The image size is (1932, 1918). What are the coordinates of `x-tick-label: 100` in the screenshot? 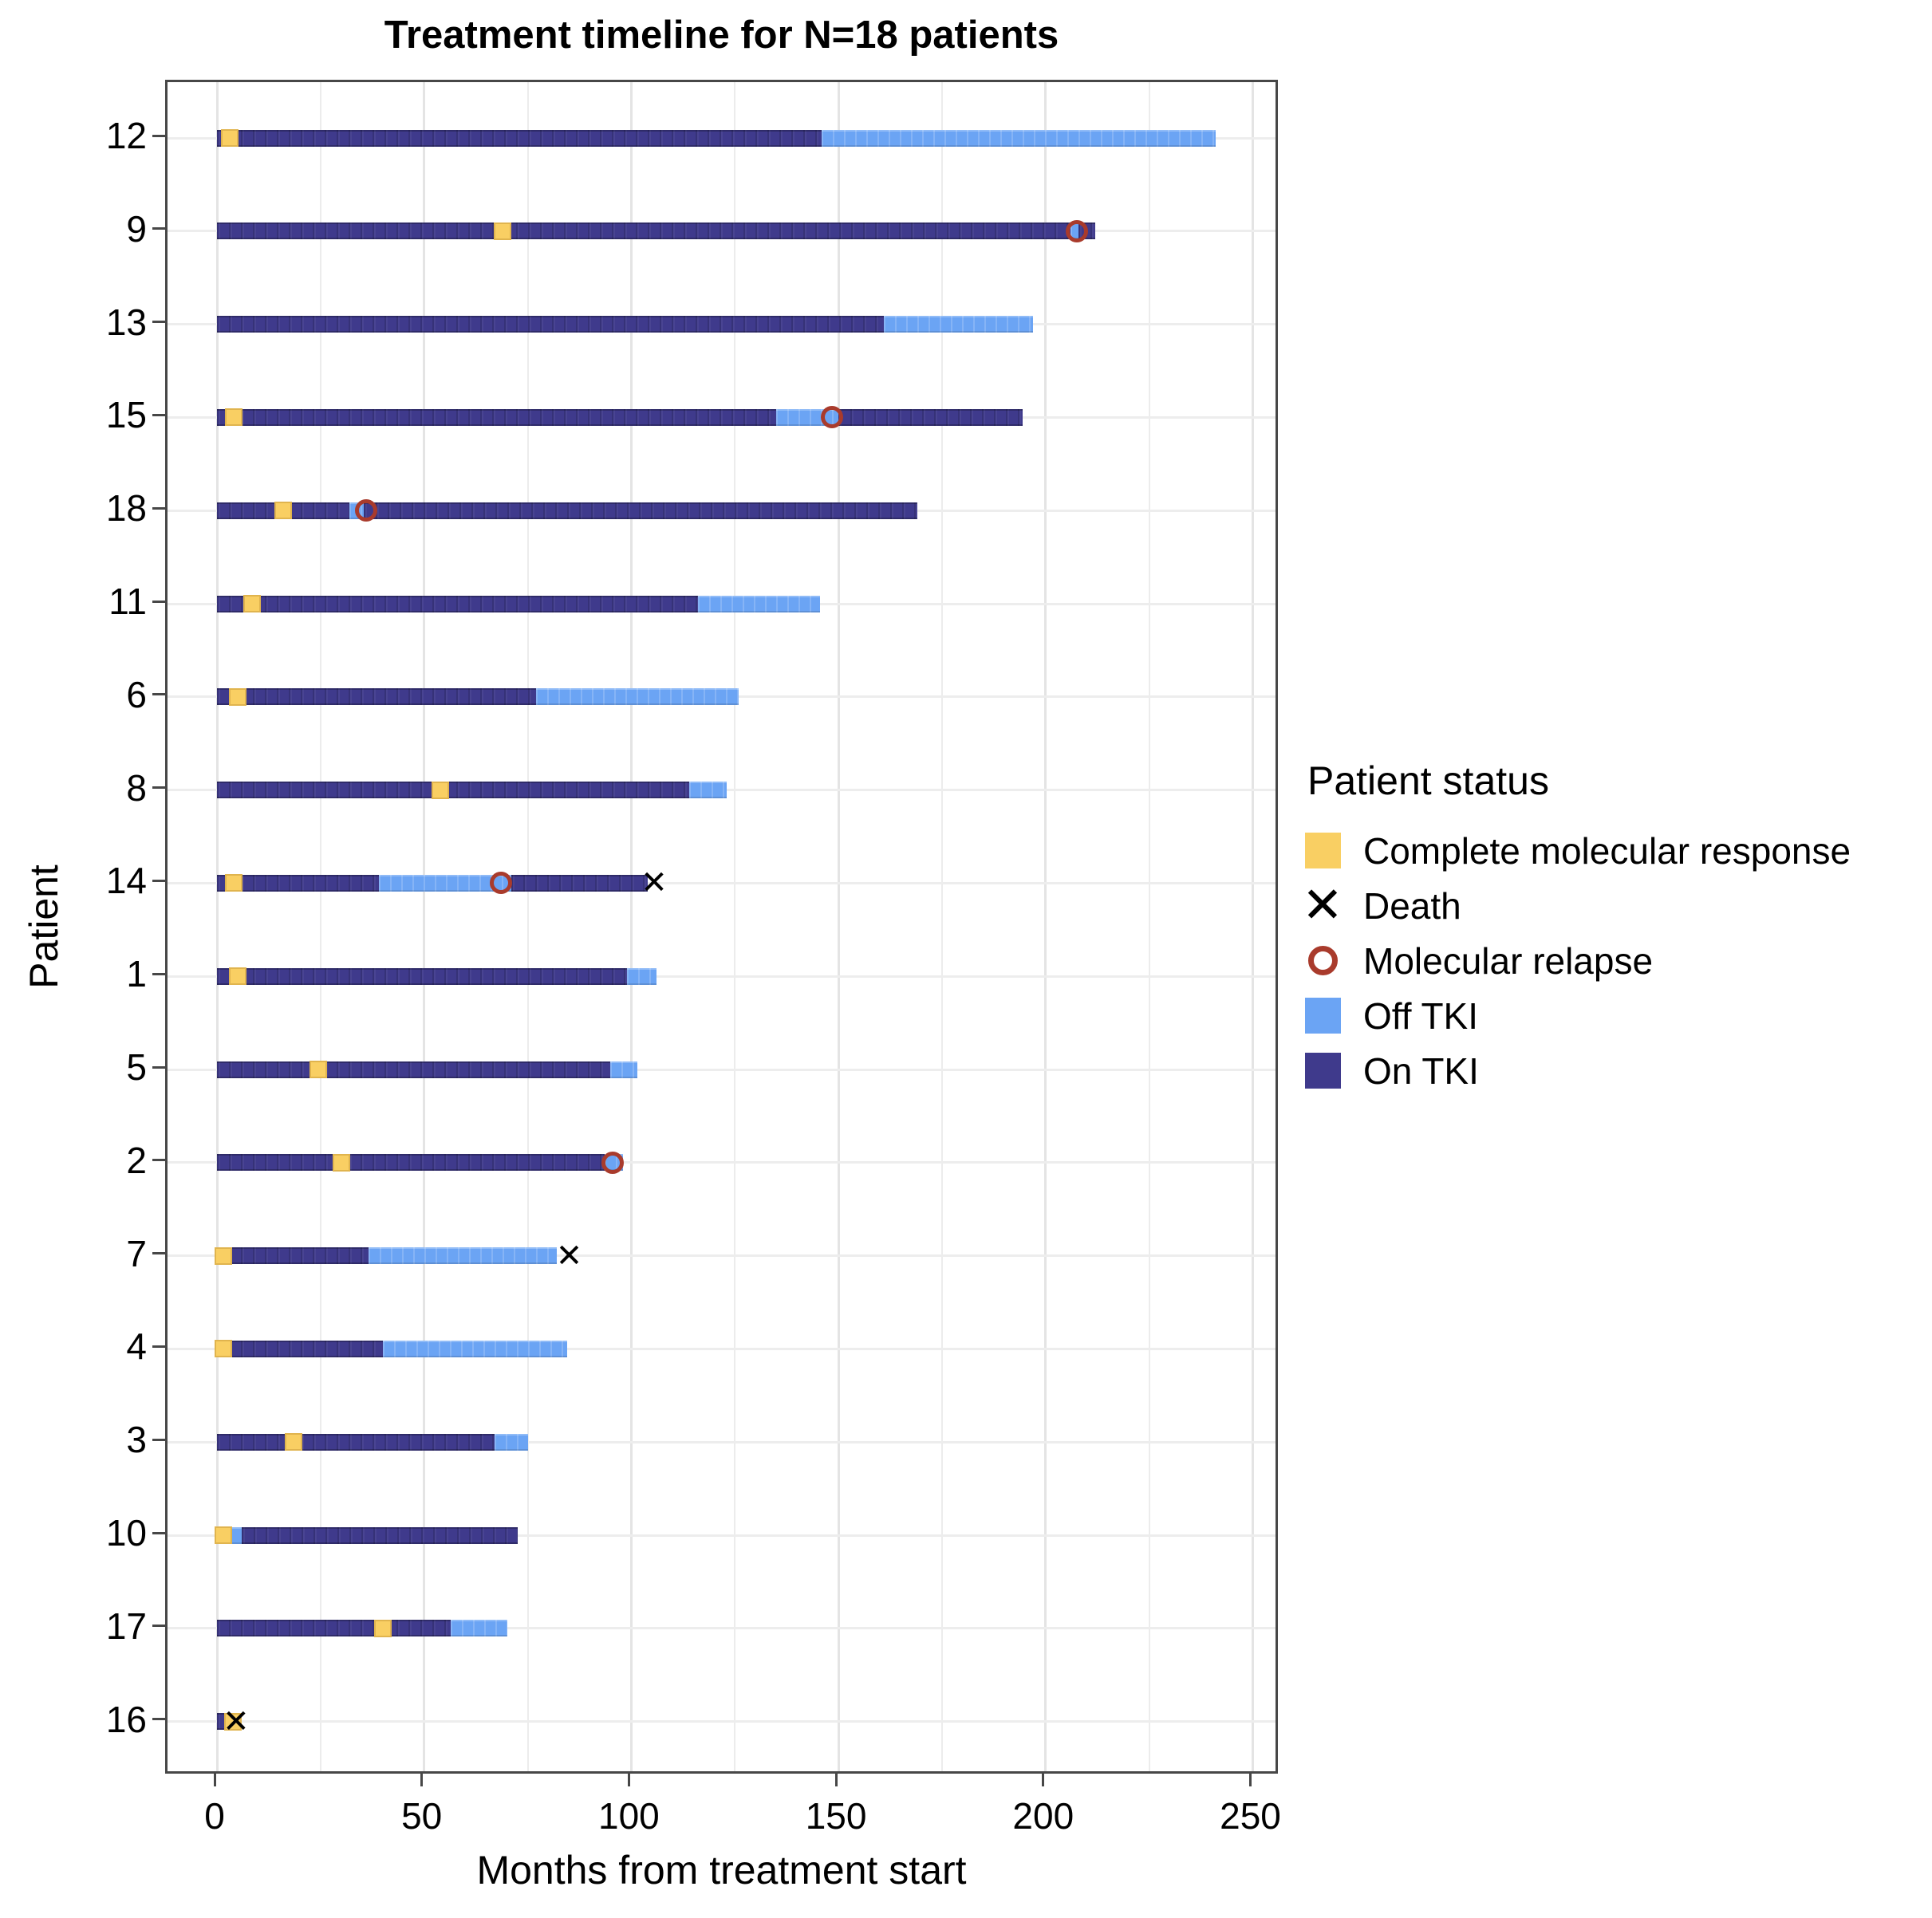 It's located at (629, 1816).